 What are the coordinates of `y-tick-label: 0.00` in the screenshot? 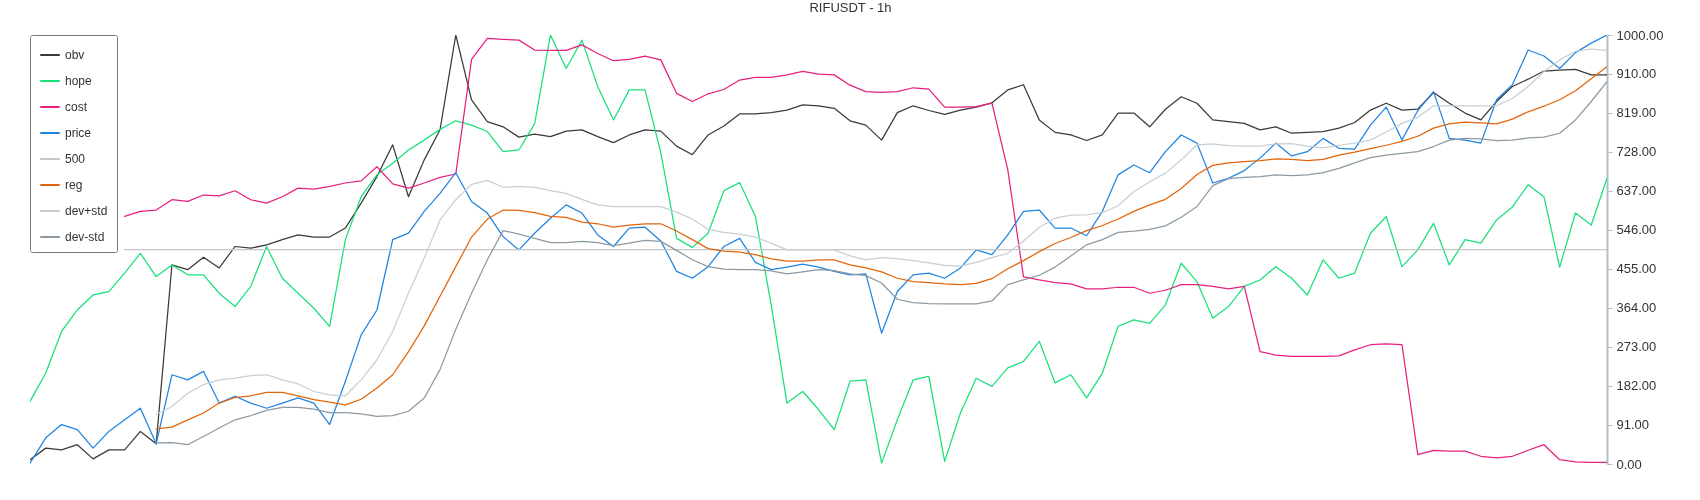 It's located at (1629, 464).